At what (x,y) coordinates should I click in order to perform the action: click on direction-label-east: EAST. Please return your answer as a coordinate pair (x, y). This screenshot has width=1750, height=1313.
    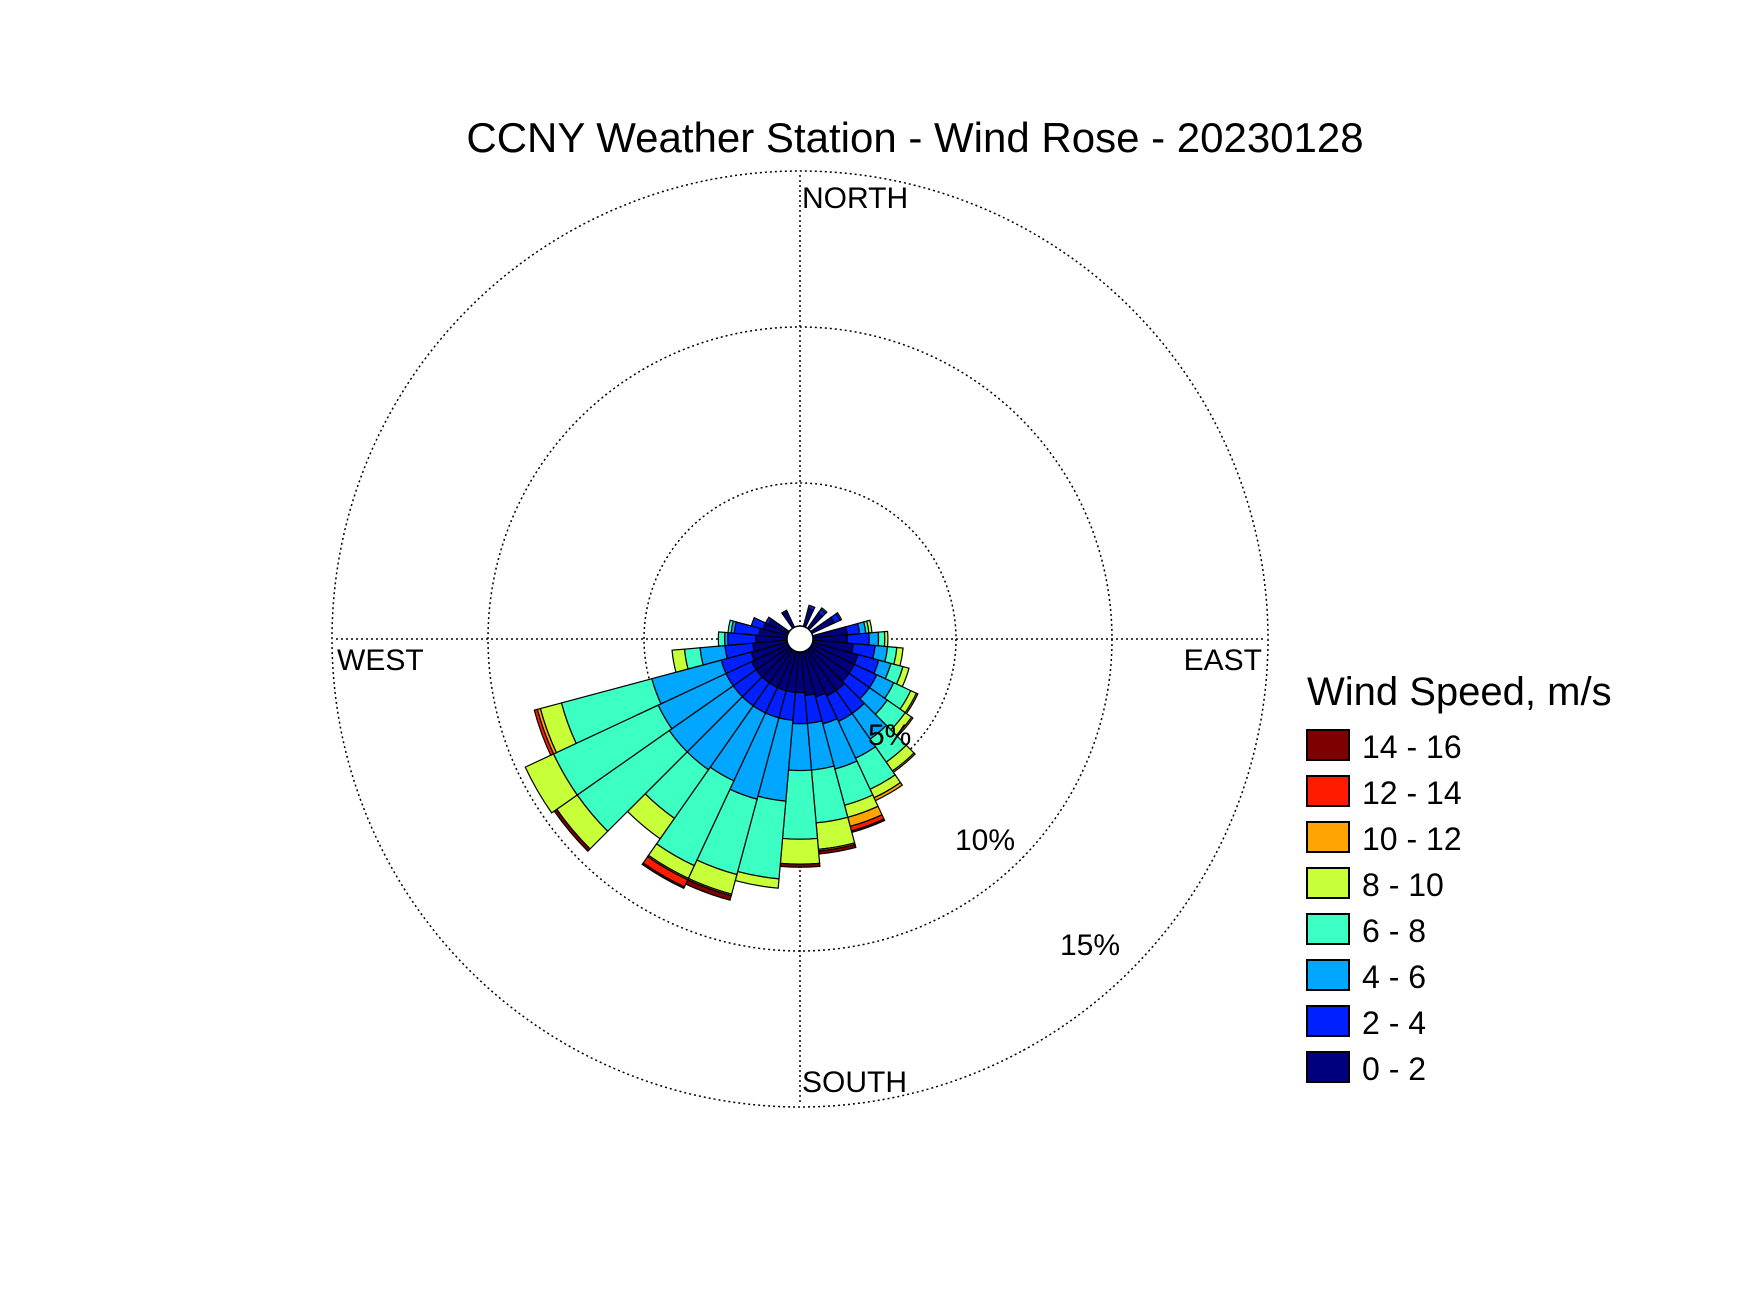
    Looking at the image, I should click on (1223, 660).